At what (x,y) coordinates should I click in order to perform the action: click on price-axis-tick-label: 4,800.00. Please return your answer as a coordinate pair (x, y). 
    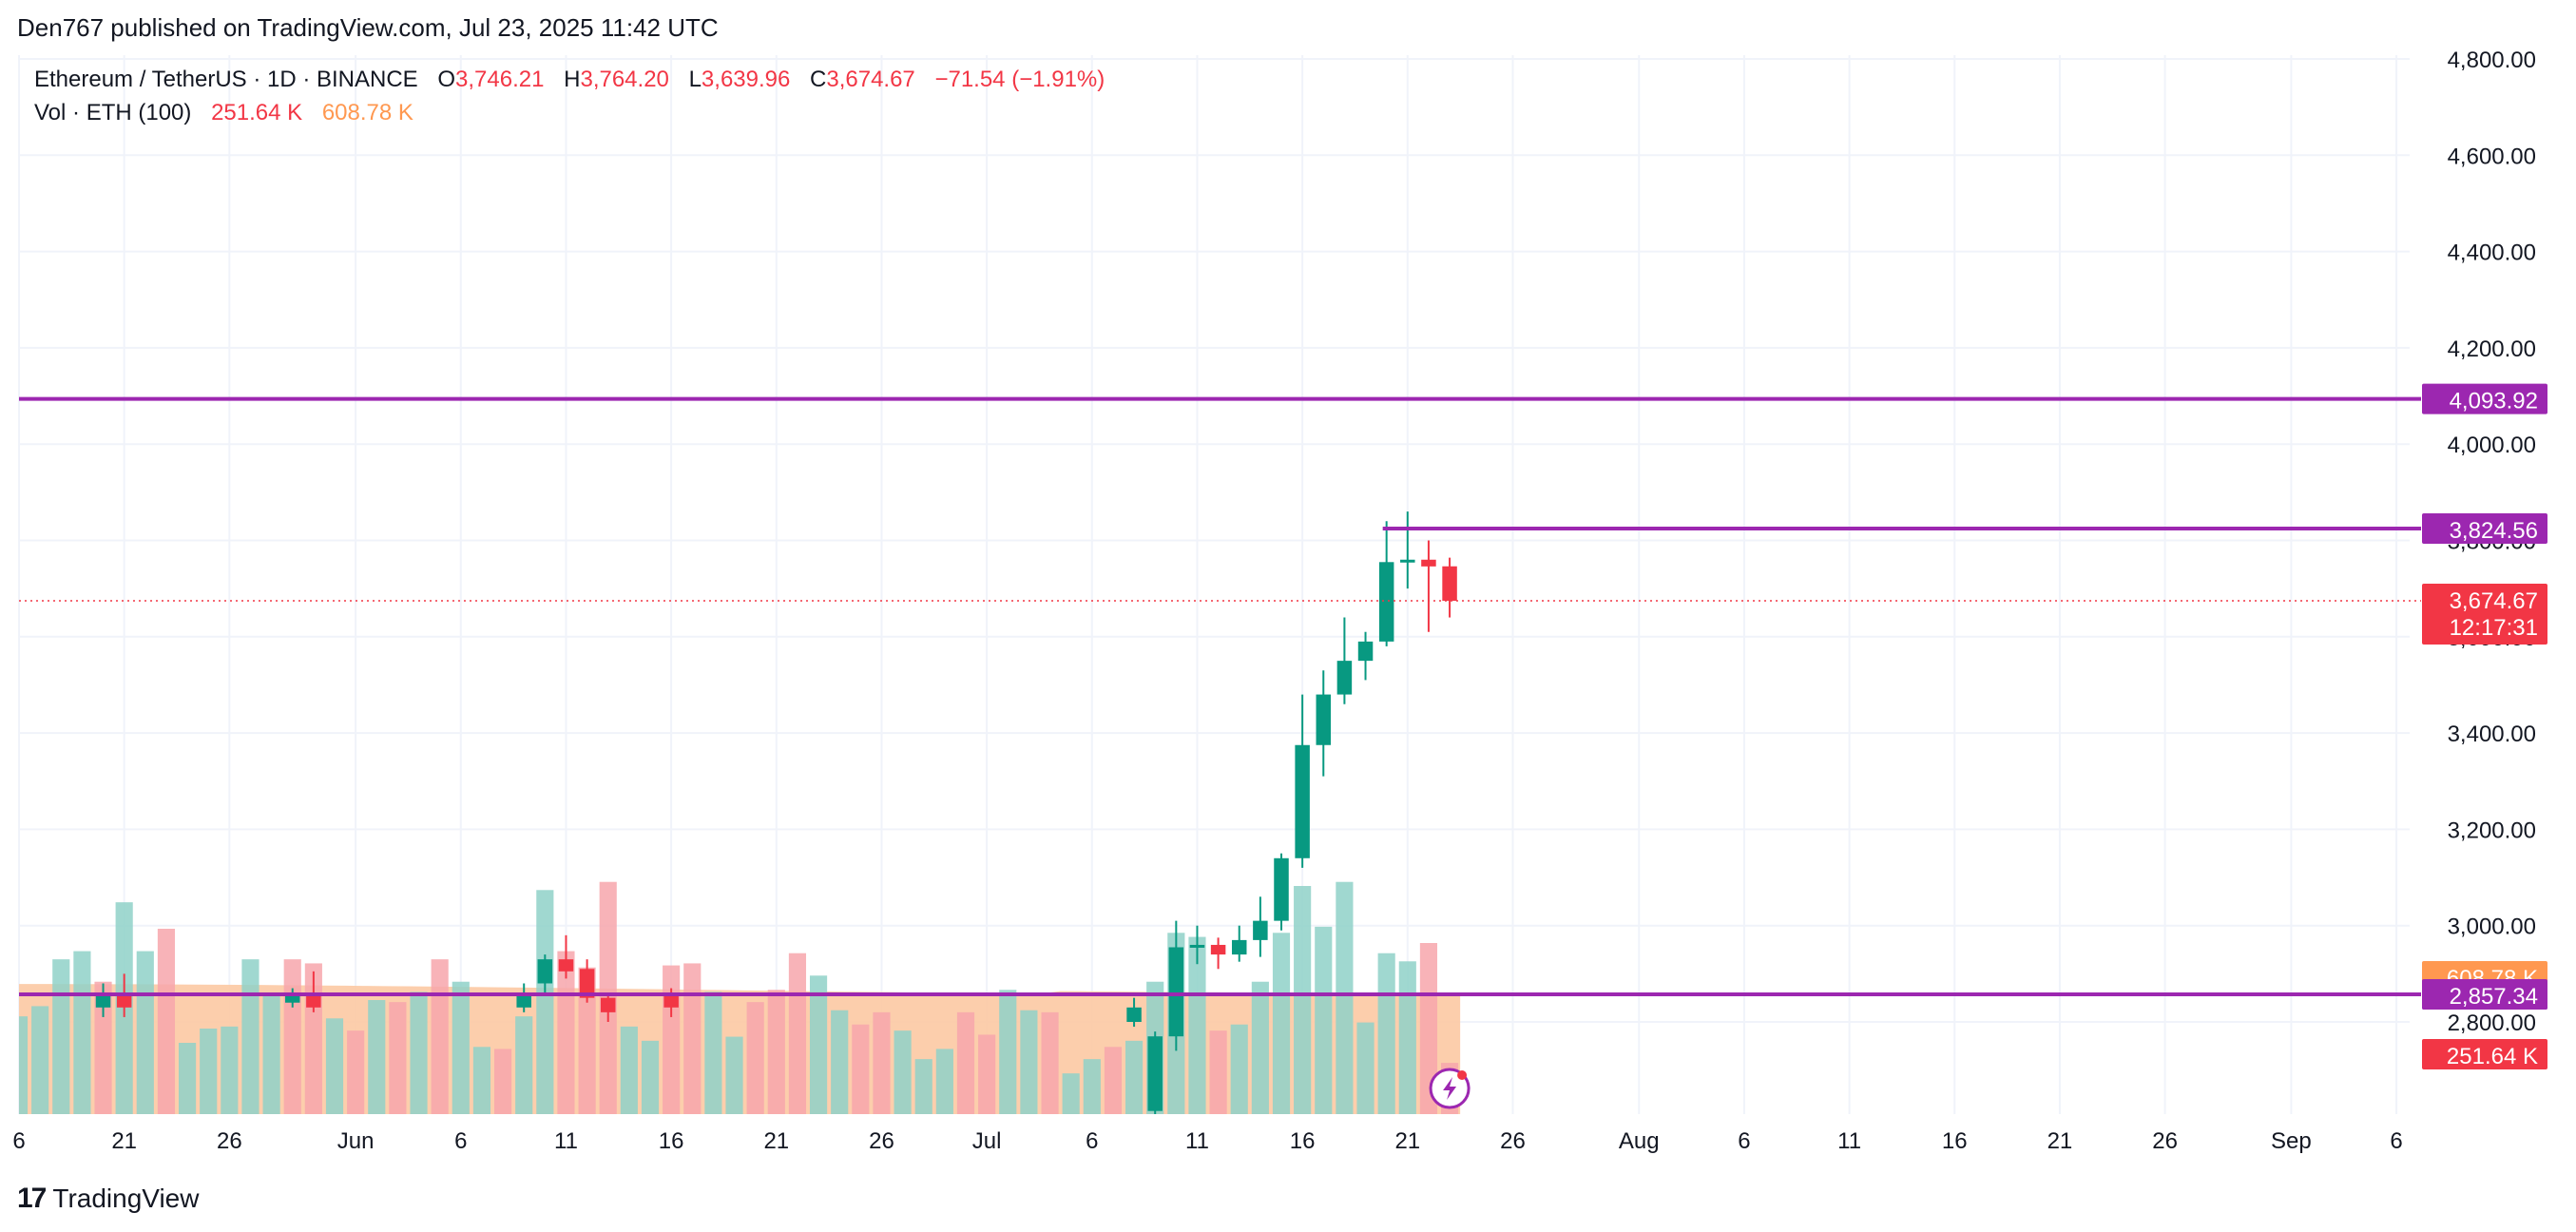
    Looking at the image, I should click on (2492, 60).